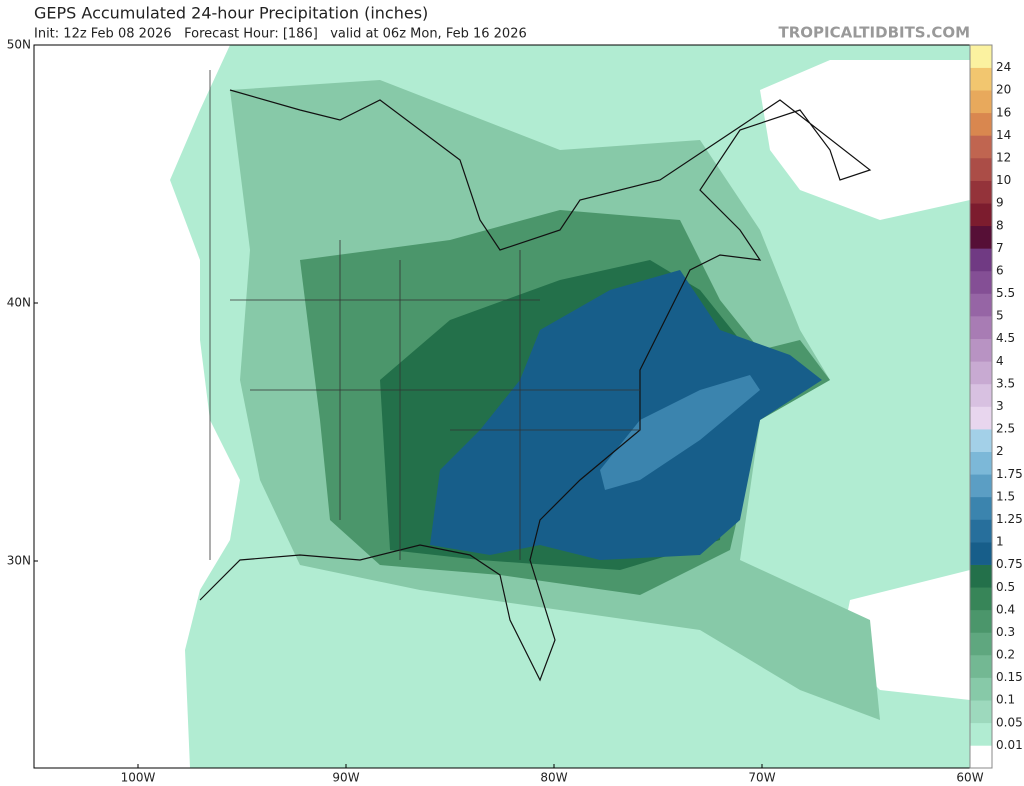 The height and width of the screenshot is (786, 1024). I want to click on colorbar-label: 5.5, so click(1005, 293).